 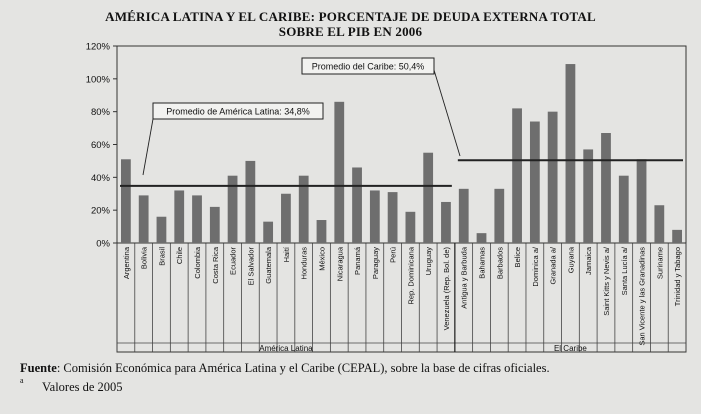 What do you see at coordinates (606, 281) in the screenshot?
I see `category-label: Saint Kitts y Nevis a/` at bounding box center [606, 281].